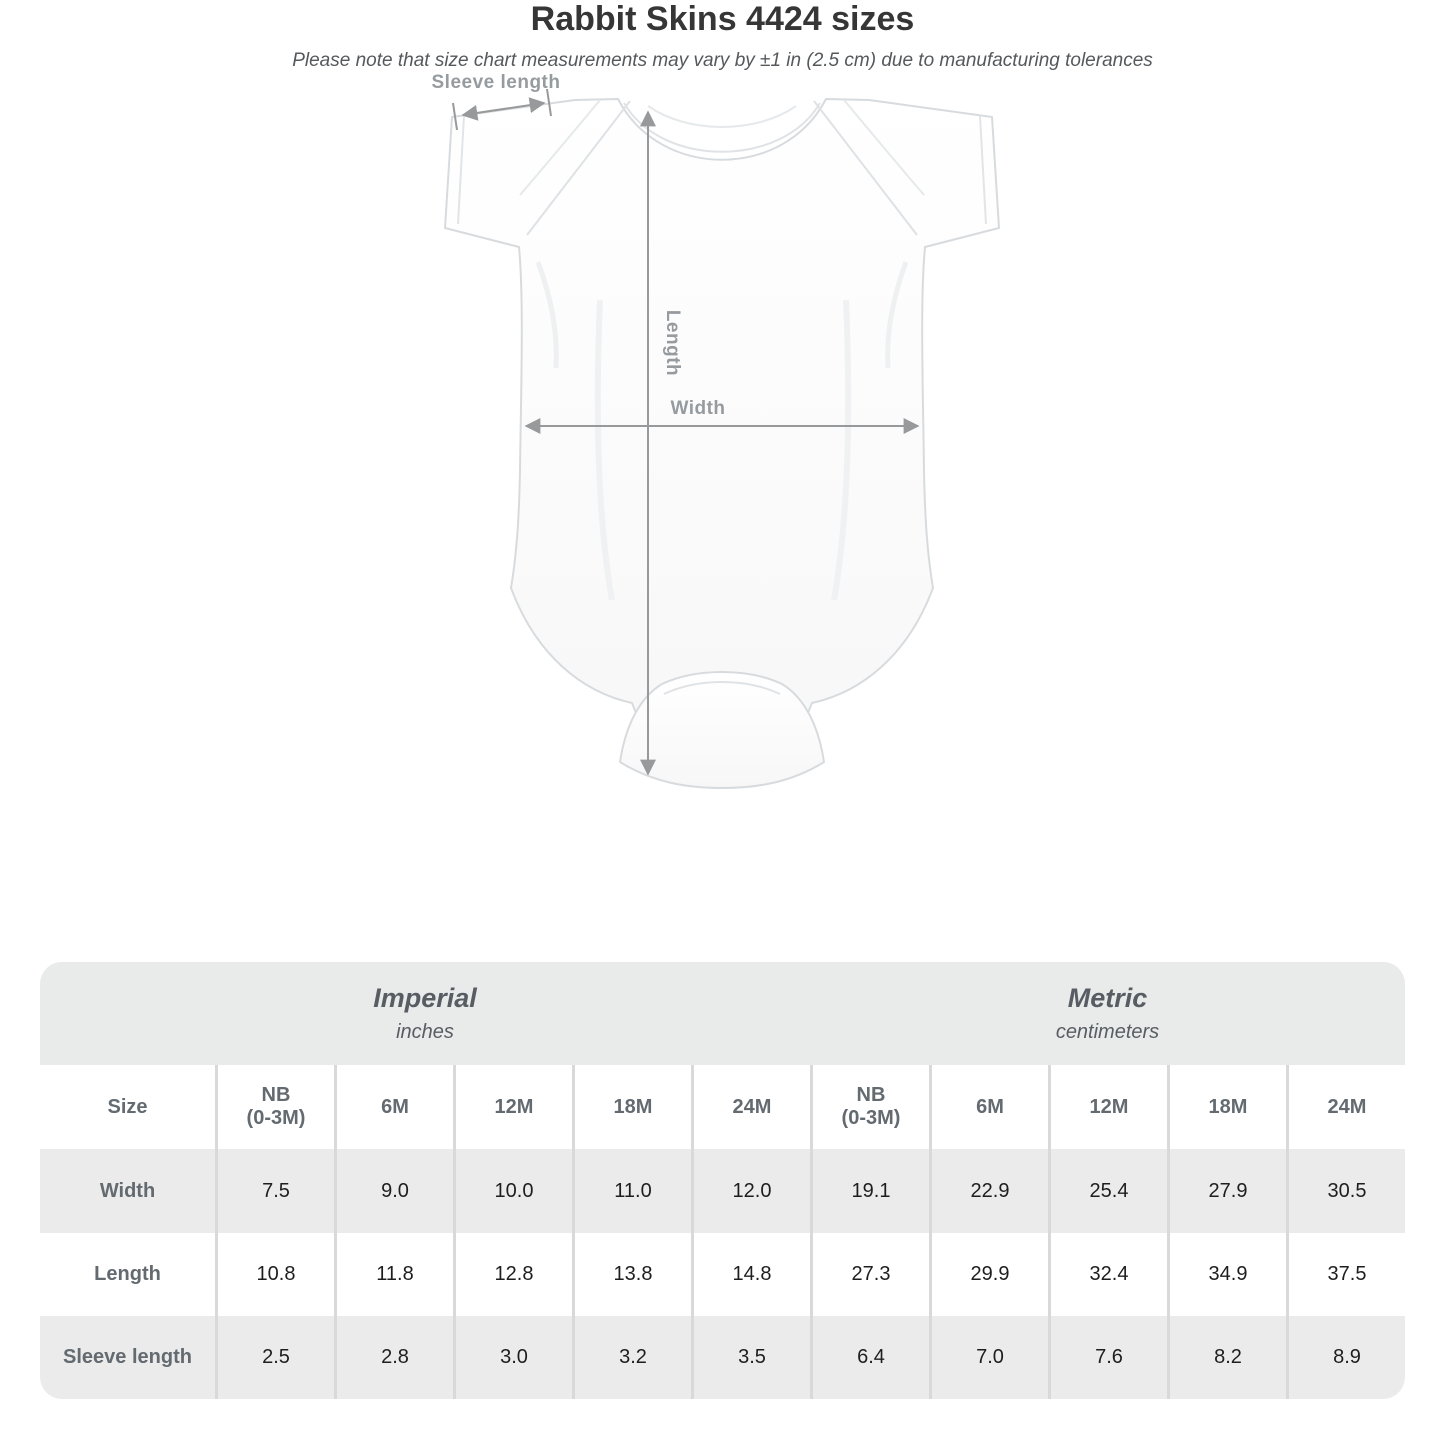 This screenshot has height=1445, width=1445. I want to click on data-cell: 12.0, so click(750, 1191).